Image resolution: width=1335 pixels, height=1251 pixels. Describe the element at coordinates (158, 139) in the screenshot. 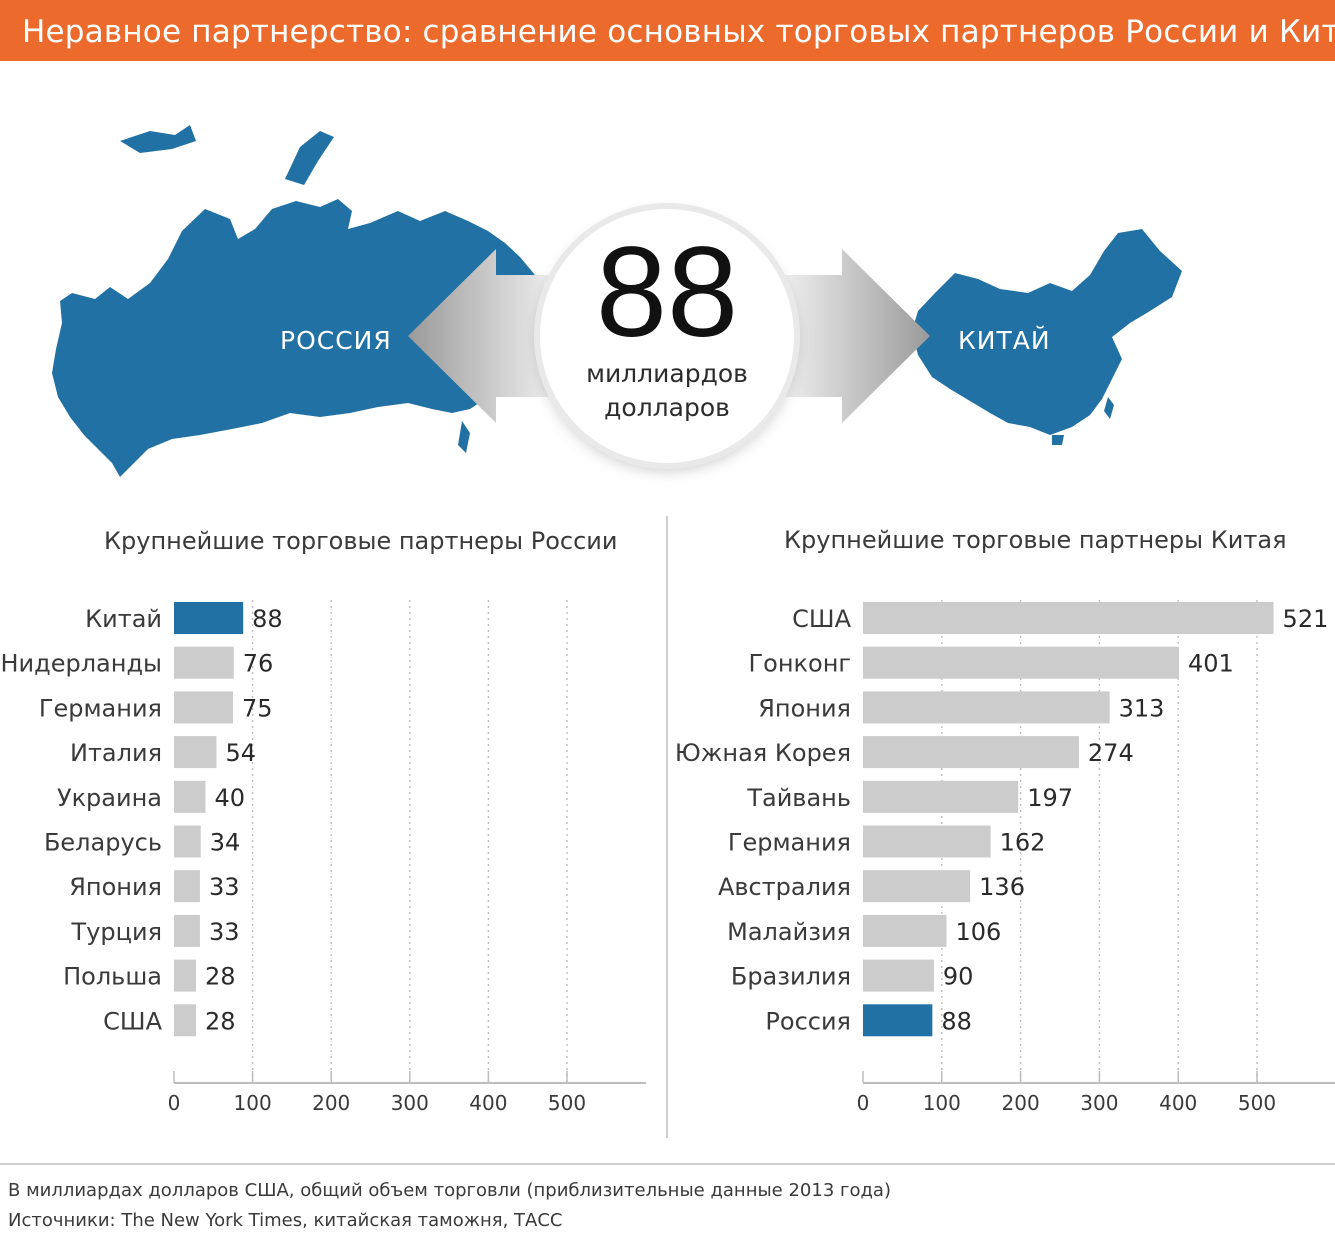

I see `arctic-islands` at that location.